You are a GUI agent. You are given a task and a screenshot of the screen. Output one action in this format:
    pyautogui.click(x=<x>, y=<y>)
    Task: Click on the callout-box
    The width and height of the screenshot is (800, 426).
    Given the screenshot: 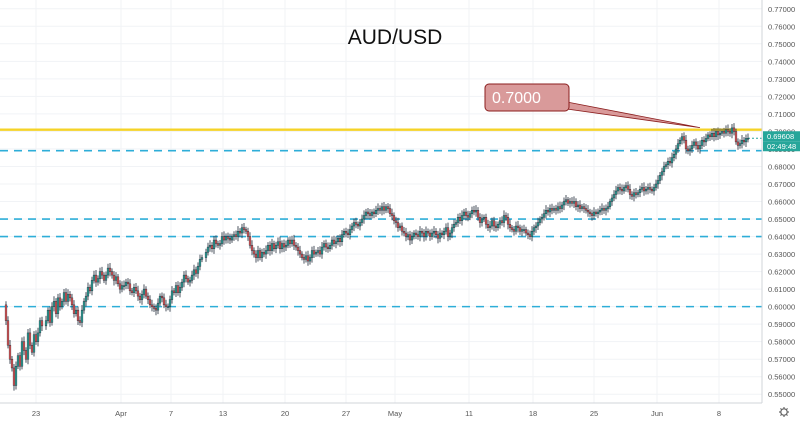 What is the action you would take?
    pyautogui.click(x=527, y=97)
    